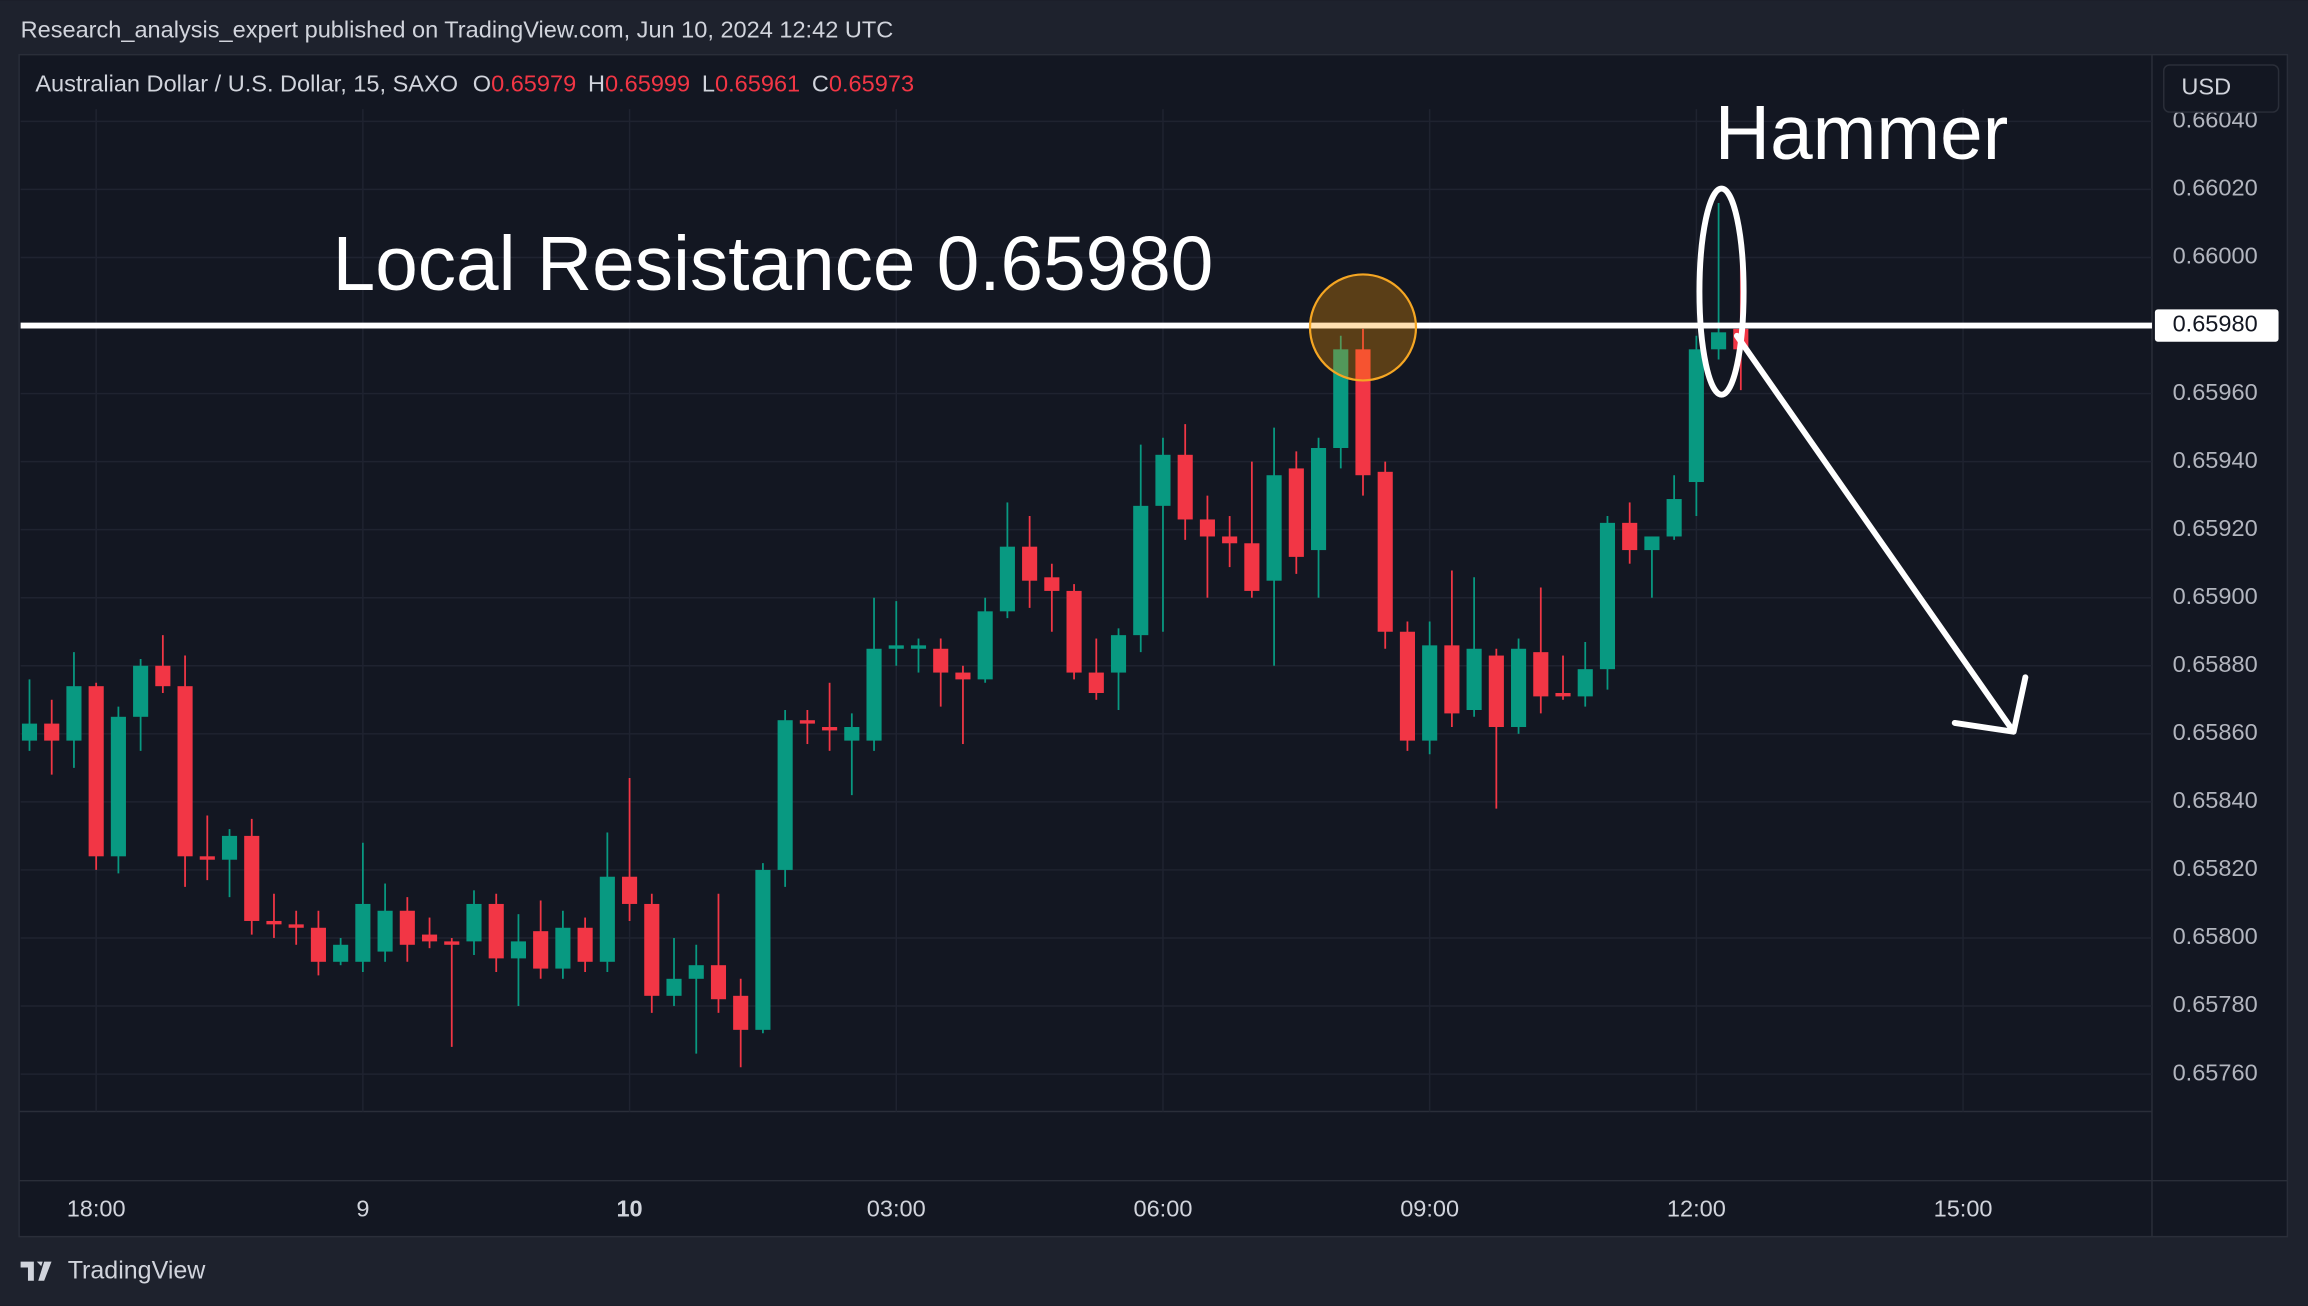  What do you see at coordinates (1429, 1208) in the screenshot?
I see `x-tick-label: 09:00` at bounding box center [1429, 1208].